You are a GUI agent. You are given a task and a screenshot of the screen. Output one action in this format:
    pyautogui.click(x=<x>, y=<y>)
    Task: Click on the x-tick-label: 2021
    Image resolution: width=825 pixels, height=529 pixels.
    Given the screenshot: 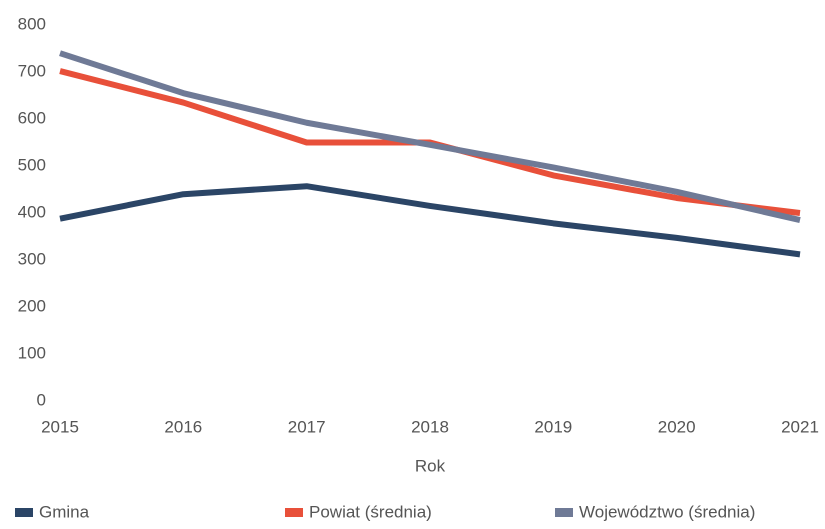 What is the action you would take?
    pyautogui.click(x=800, y=426)
    